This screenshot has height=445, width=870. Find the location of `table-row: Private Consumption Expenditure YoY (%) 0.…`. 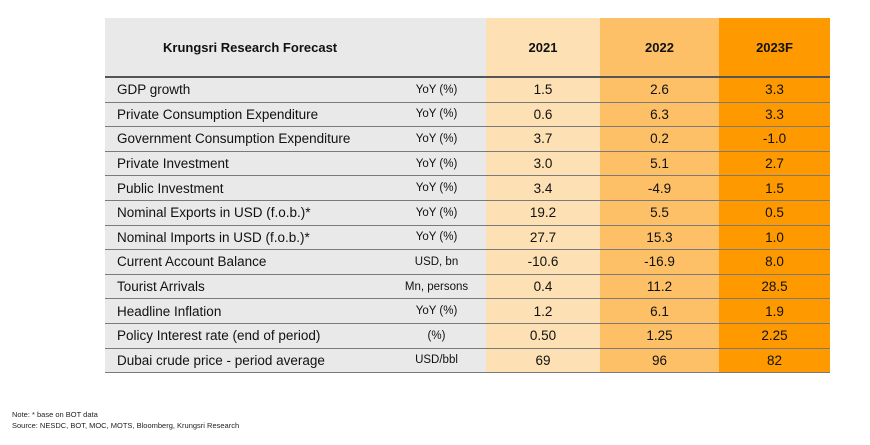

table-row: Private Consumption Expenditure YoY (%) 0.… is located at coordinates (467, 115).